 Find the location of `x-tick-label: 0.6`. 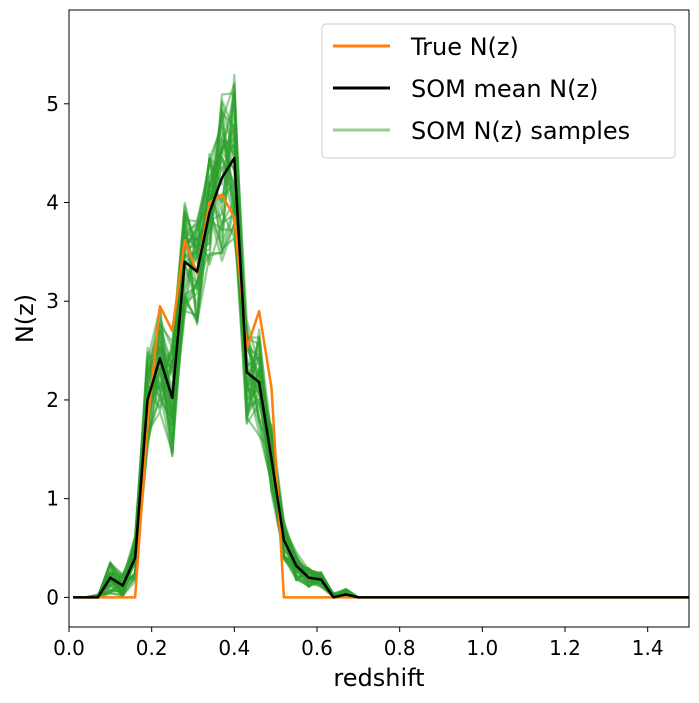

x-tick-label: 0.6 is located at coordinates (317, 648).